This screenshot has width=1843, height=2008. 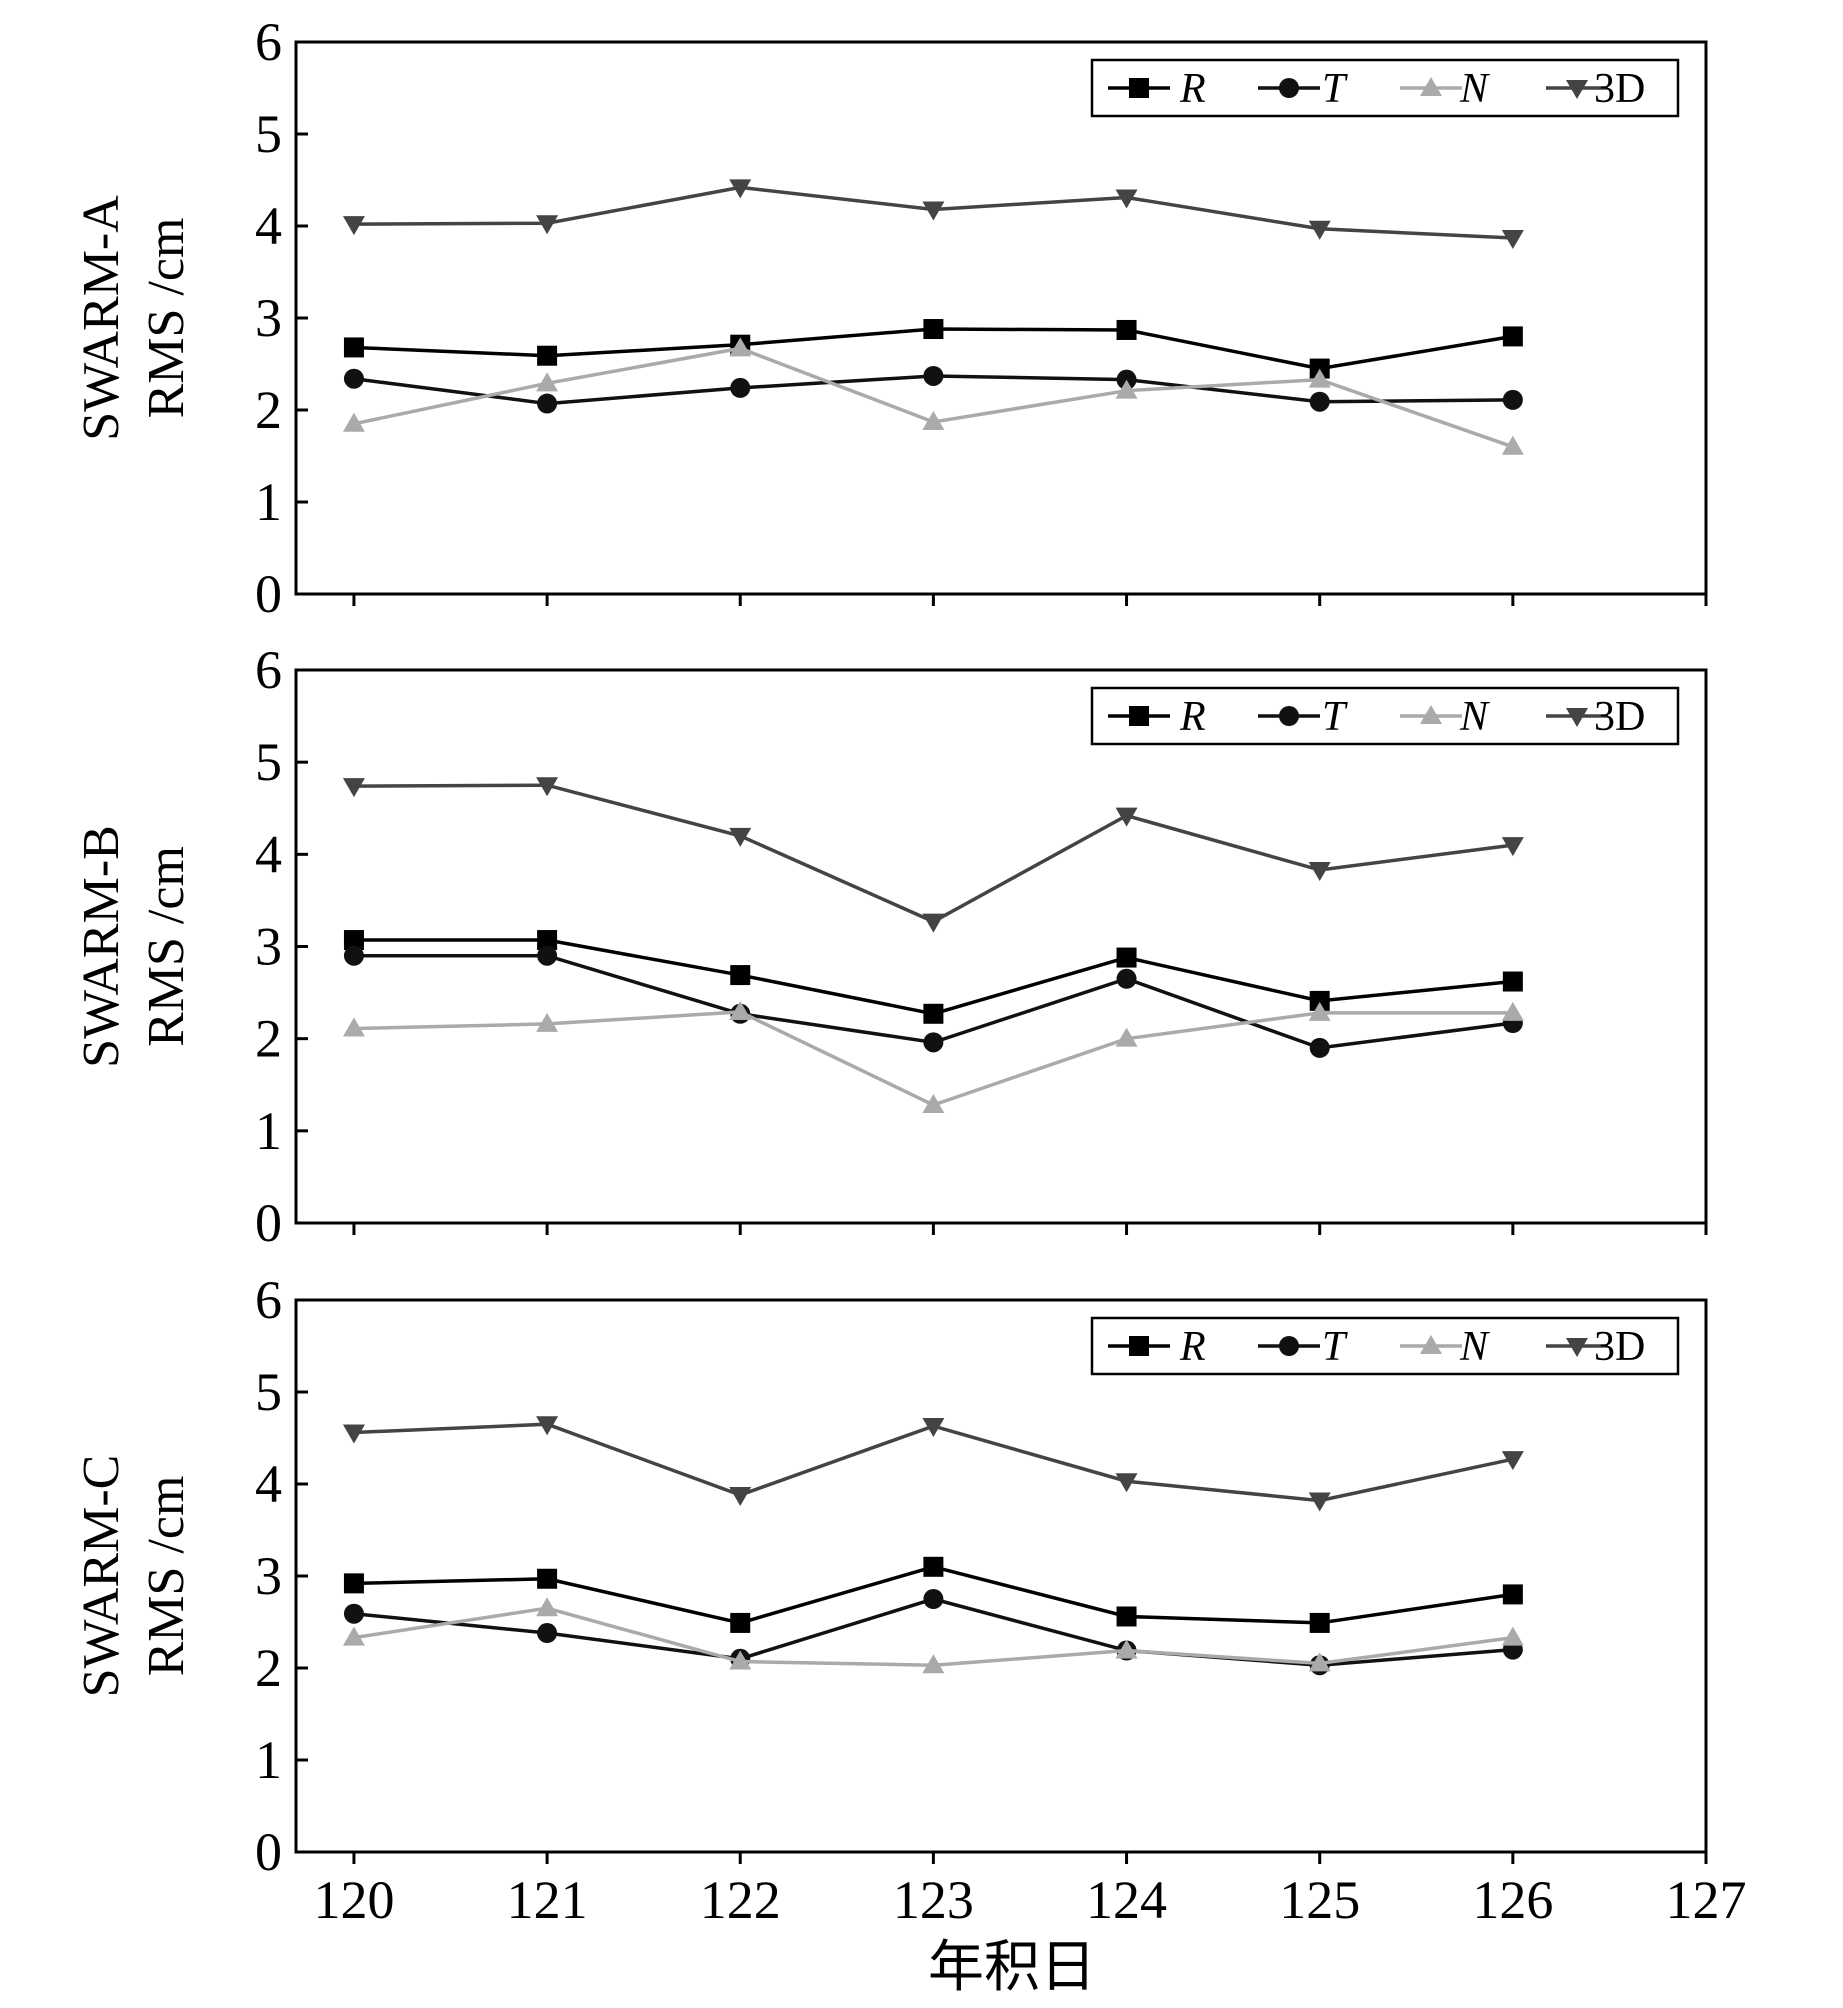 I want to click on y-axis-title-line1: SWARM-C, so click(x=101, y=1576).